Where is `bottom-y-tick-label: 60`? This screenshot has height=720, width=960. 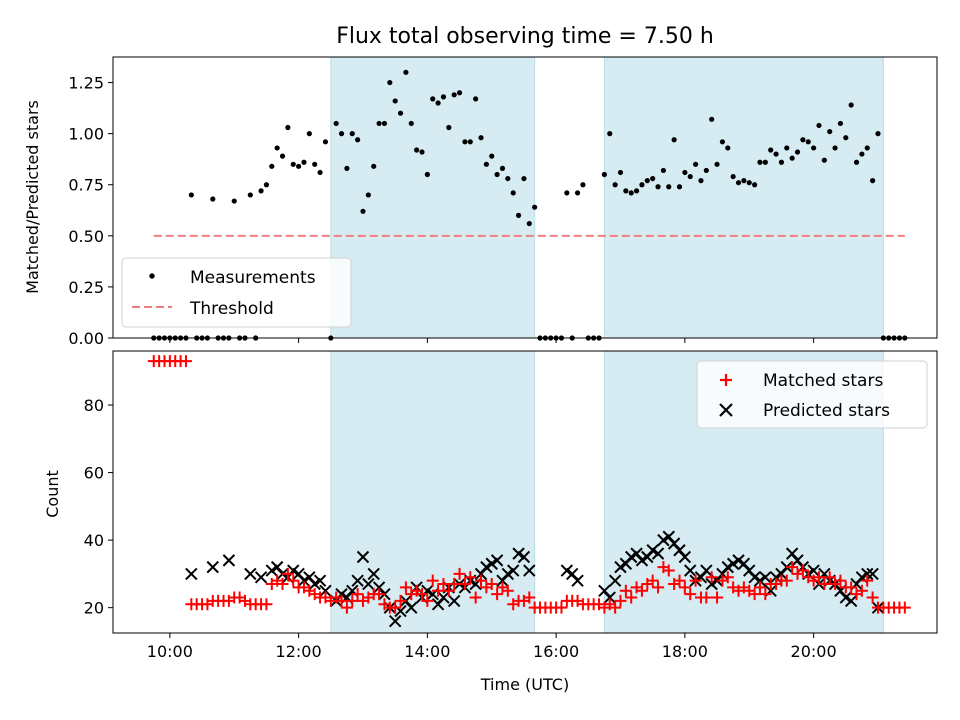
bottom-y-tick-label: 60 is located at coordinates (94, 473).